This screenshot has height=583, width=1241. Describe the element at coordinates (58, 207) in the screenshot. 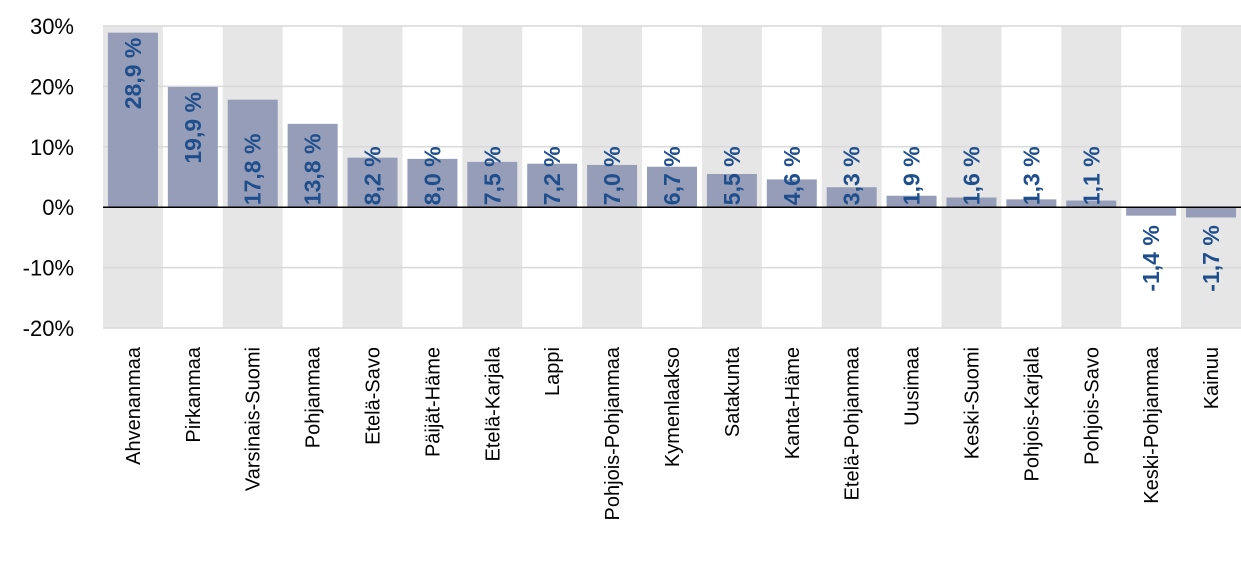

I see `y-tick-label: 0%` at that location.